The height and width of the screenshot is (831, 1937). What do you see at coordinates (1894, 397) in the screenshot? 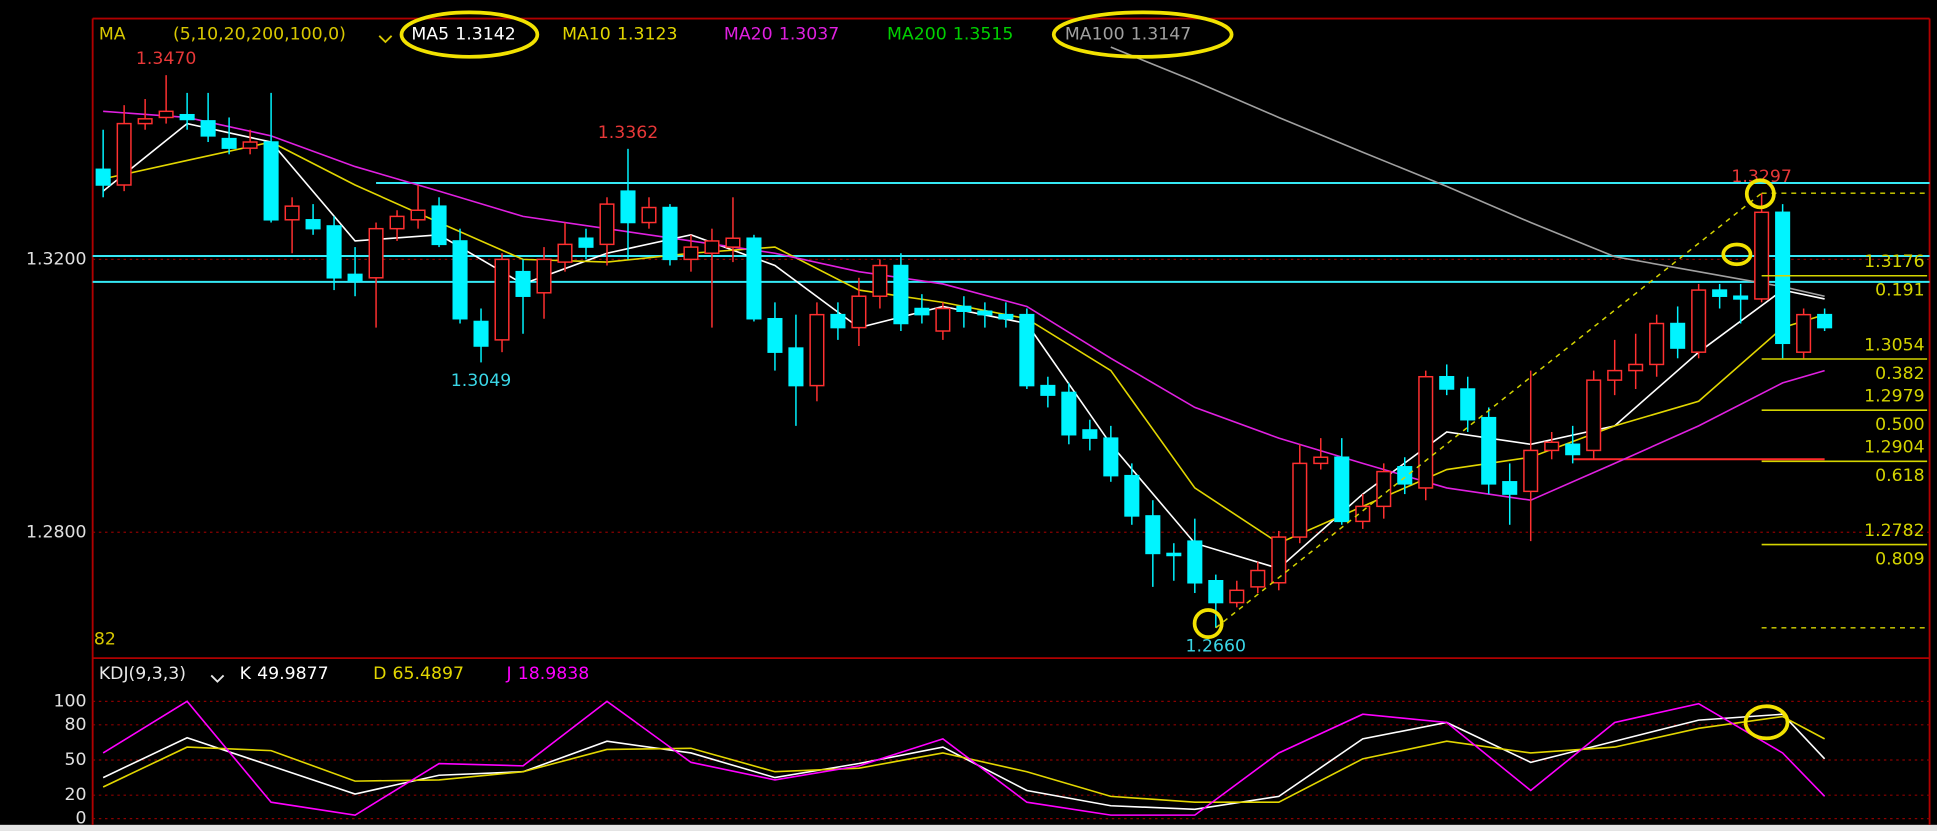
I see `fib-price-label: 1.2979` at bounding box center [1894, 397].